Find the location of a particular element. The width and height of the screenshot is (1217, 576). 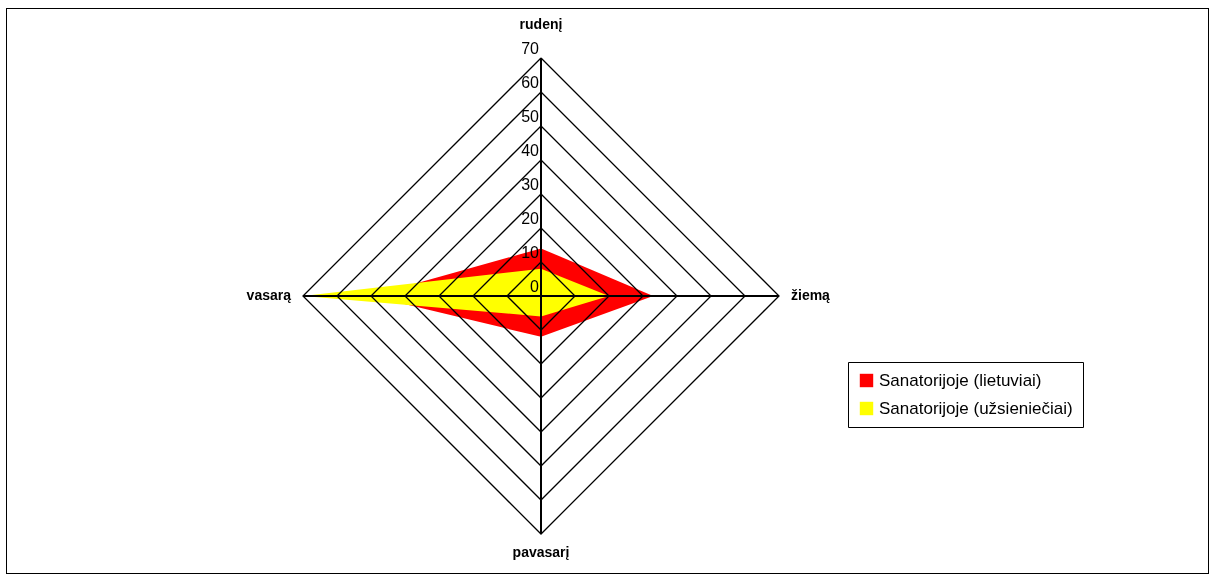

y-tick-label: 0 is located at coordinates (535, 286).